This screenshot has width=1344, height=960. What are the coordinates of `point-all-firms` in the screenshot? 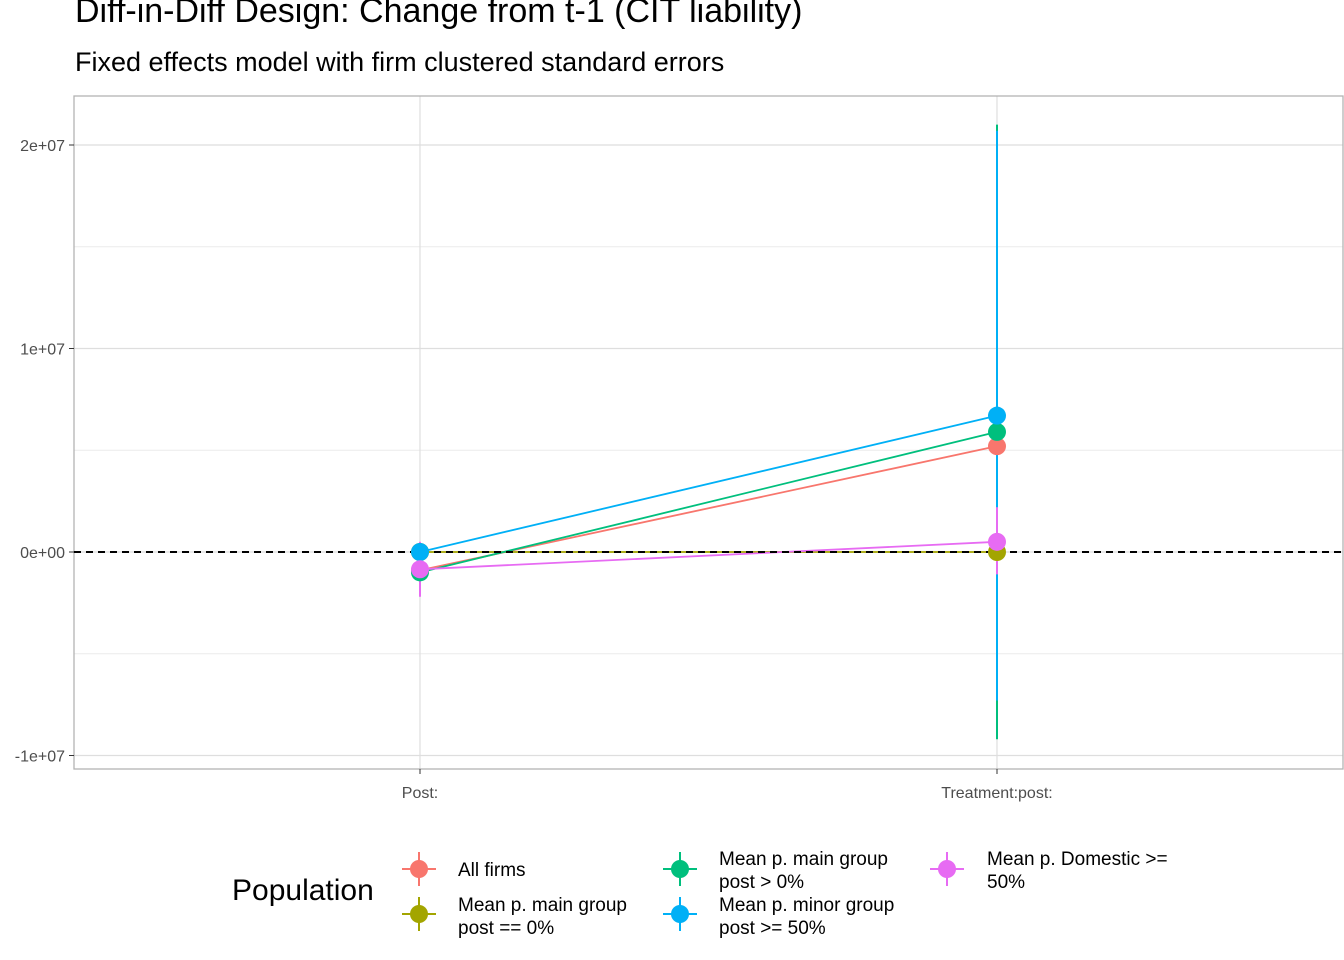 It's located at (997, 446).